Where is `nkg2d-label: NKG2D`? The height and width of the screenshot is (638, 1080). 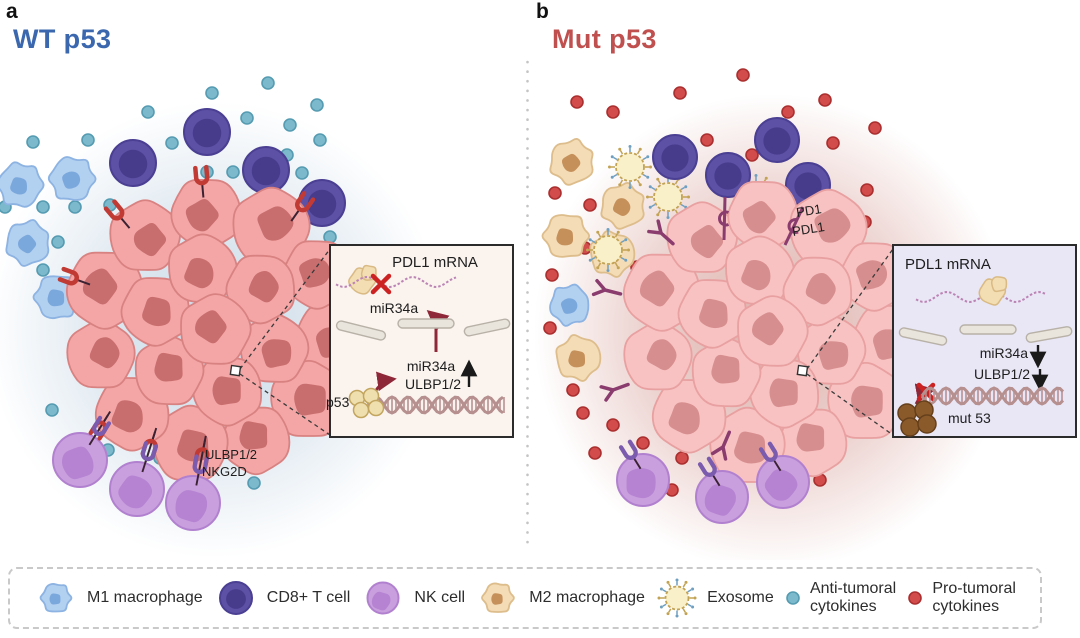 nkg2d-label: NKG2D is located at coordinates (224, 471).